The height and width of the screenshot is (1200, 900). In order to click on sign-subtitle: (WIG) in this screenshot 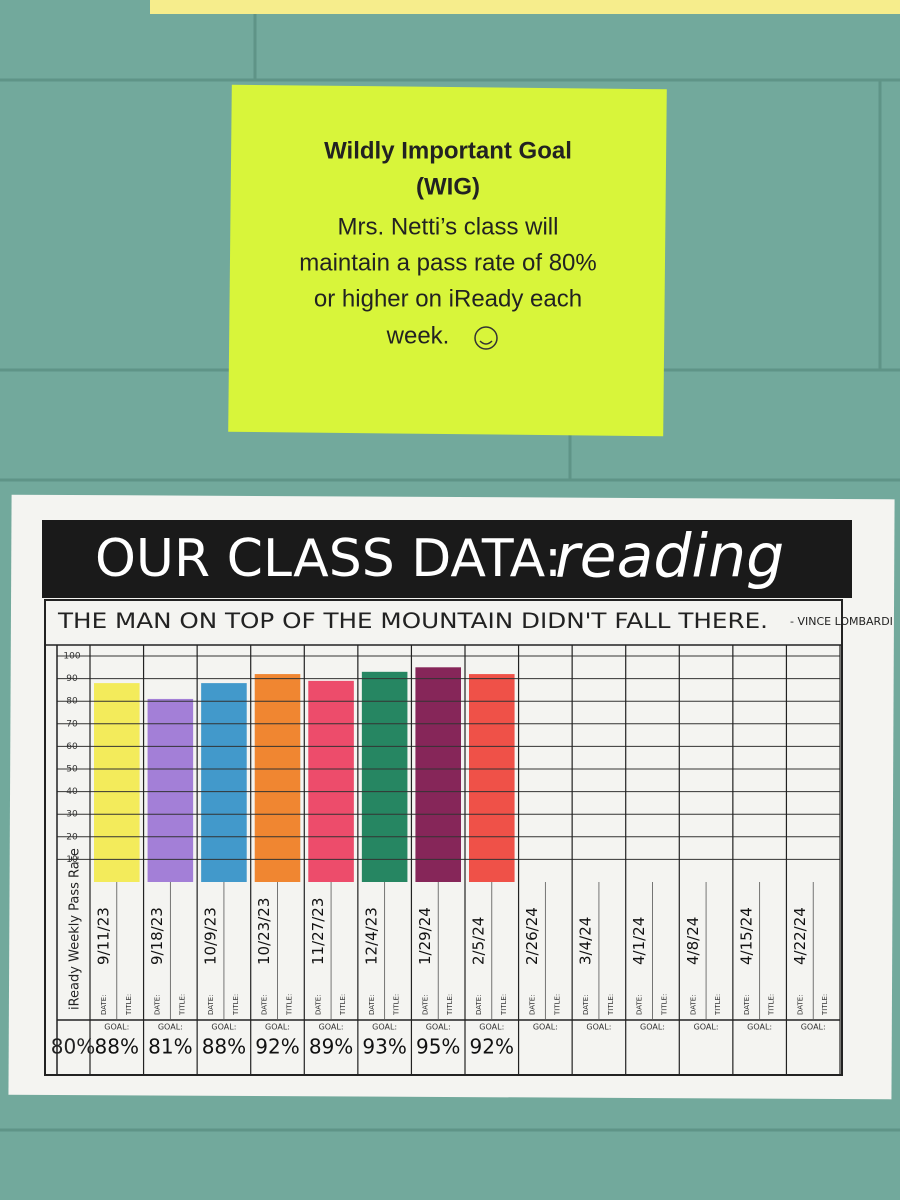, I will do `click(448, 186)`.